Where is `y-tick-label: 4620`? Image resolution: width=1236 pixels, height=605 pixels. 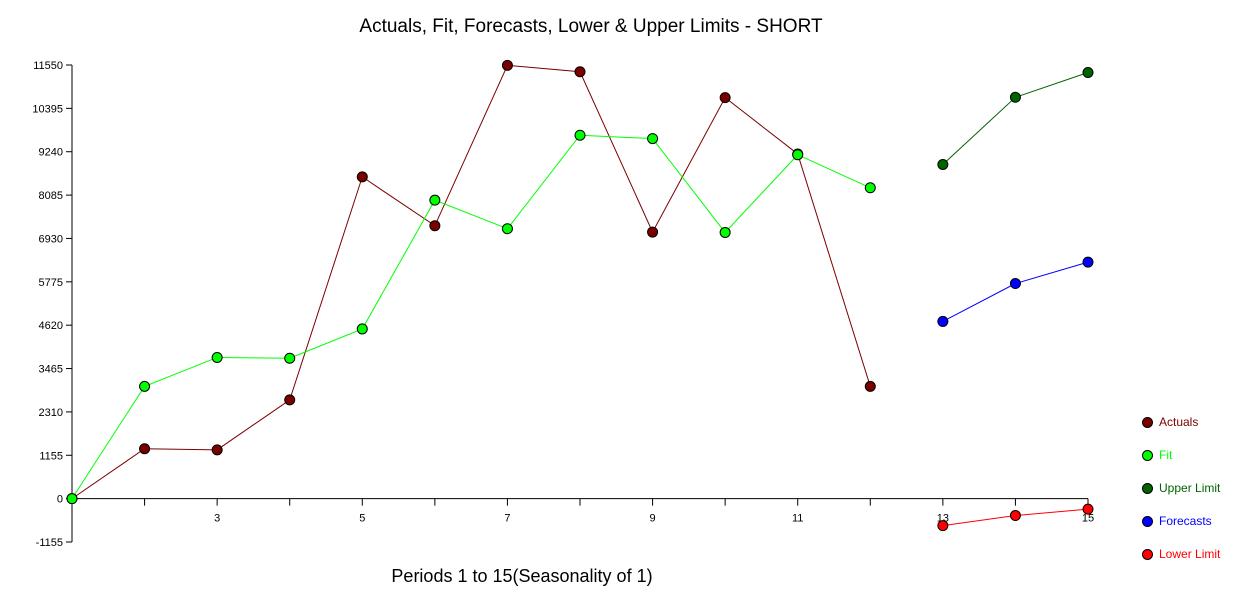 y-tick-label: 4620 is located at coordinates (51, 326).